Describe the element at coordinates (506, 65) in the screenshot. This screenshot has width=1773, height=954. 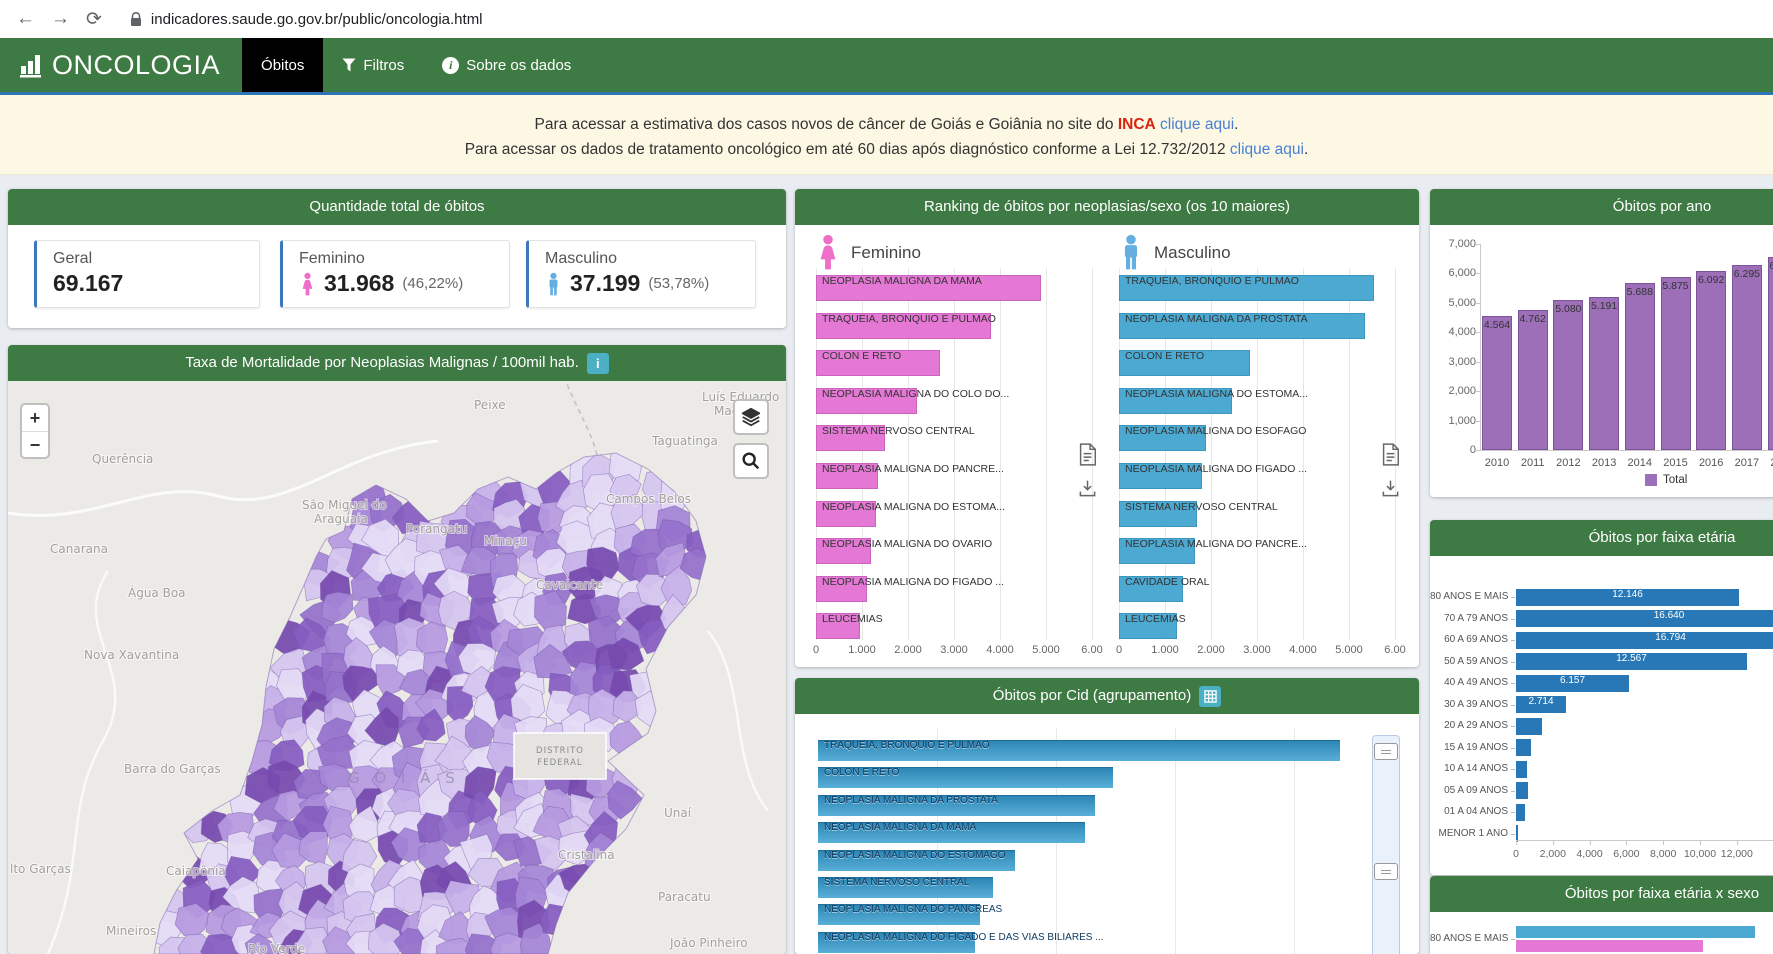
I see `tab-sobre-os-dados: i Sobre os dados` at that location.